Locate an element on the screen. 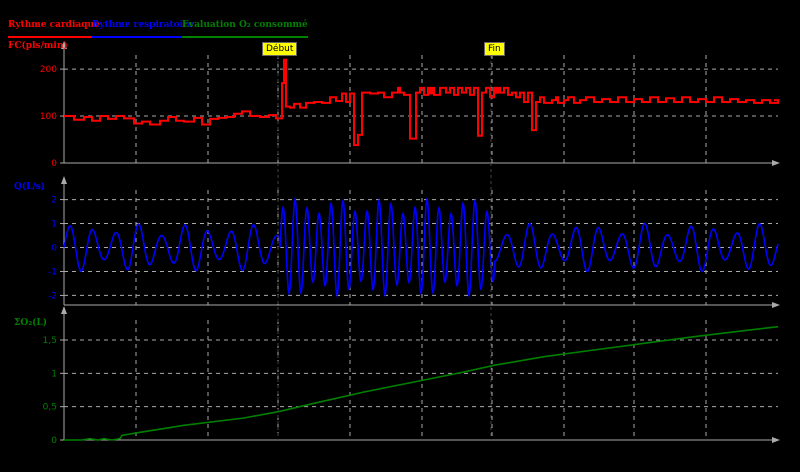  legend-o2: Evaluation O₂ consommé is located at coordinates (245, 29).